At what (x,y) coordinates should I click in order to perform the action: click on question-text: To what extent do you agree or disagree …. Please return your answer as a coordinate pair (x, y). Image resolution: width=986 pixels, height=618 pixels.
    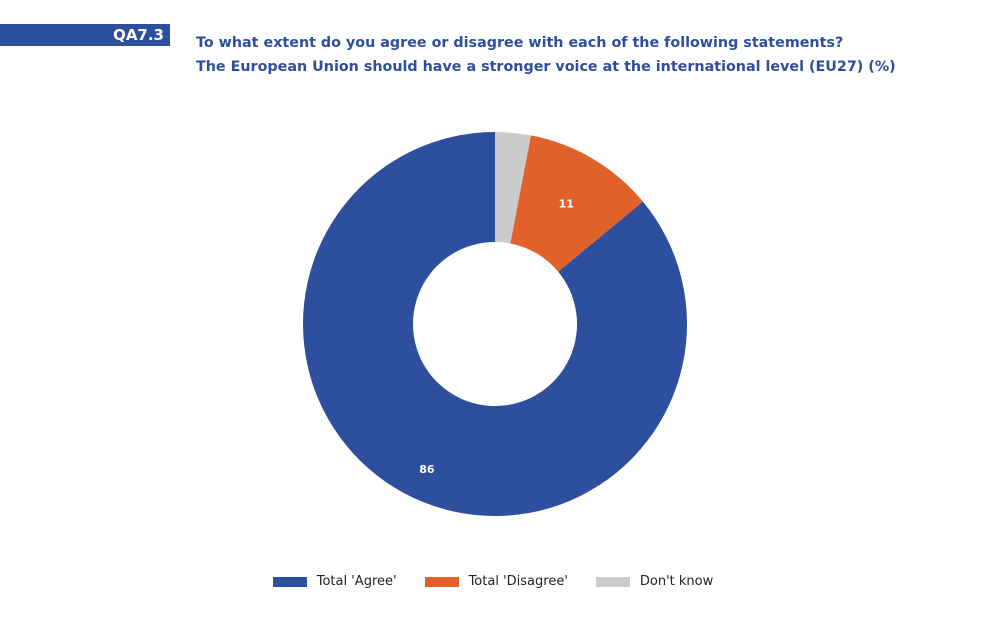
    Looking at the image, I should click on (520, 43).